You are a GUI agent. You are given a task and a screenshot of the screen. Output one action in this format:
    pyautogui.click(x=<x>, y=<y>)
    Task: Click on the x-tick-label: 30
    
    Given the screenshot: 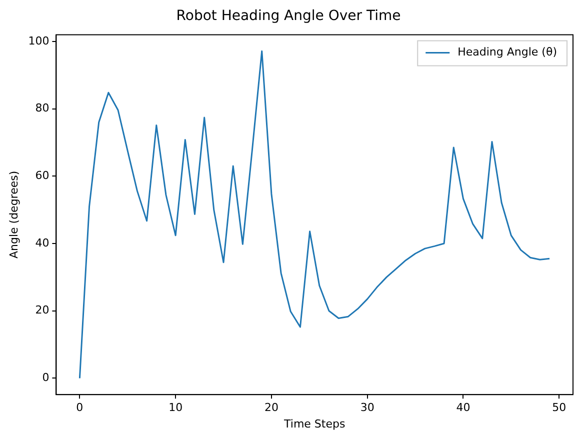 What is the action you would take?
    pyautogui.click(x=367, y=407)
    